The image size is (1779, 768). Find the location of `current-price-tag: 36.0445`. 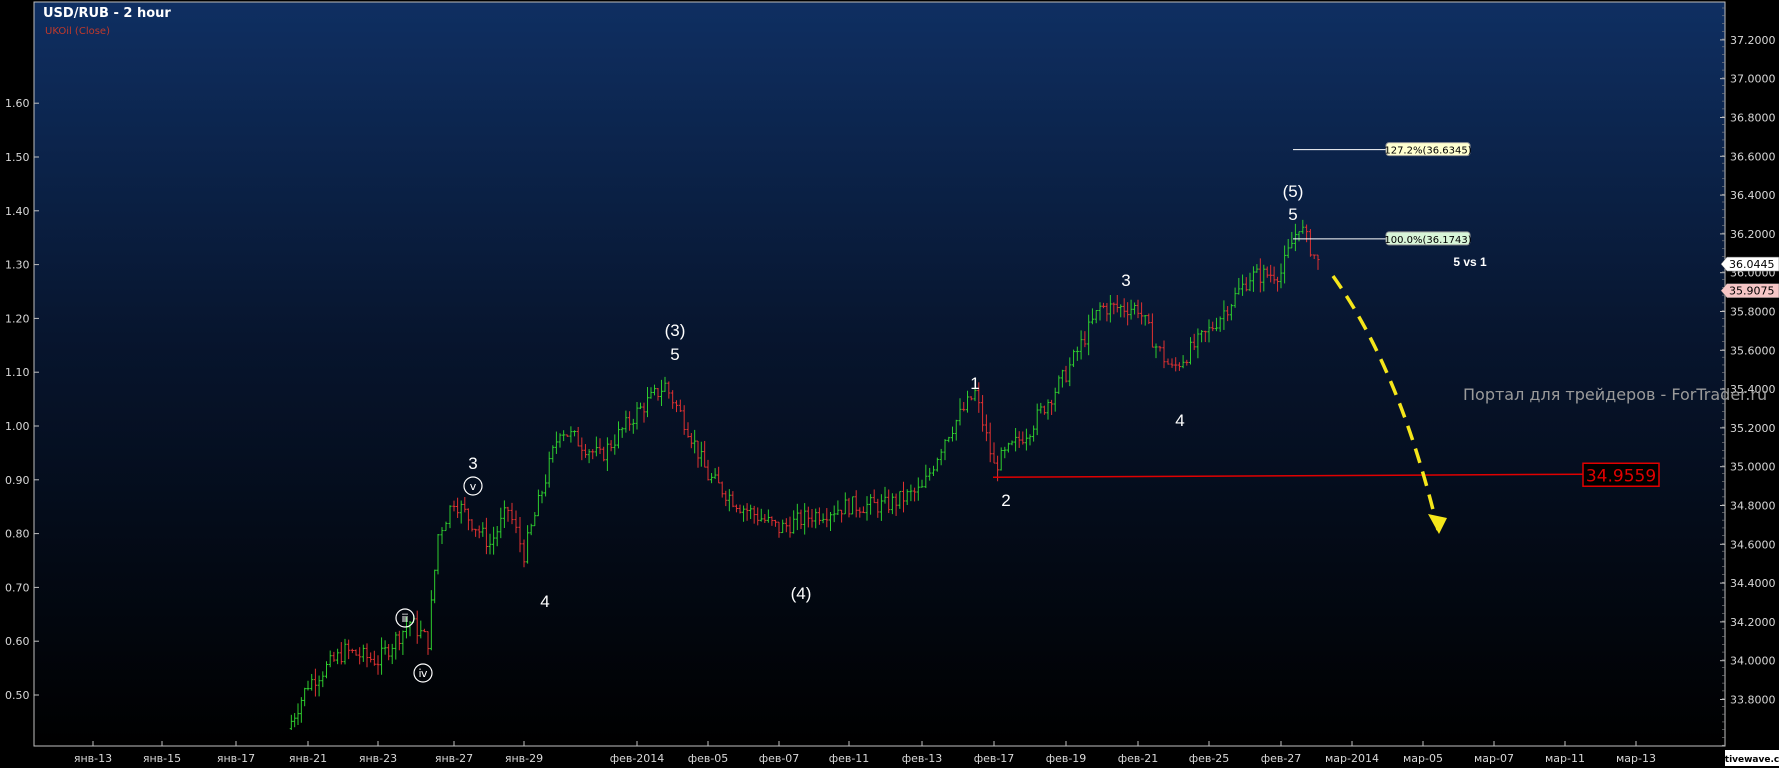

current-price-tag: 36.0445 is located at coordinates (1749, 264).